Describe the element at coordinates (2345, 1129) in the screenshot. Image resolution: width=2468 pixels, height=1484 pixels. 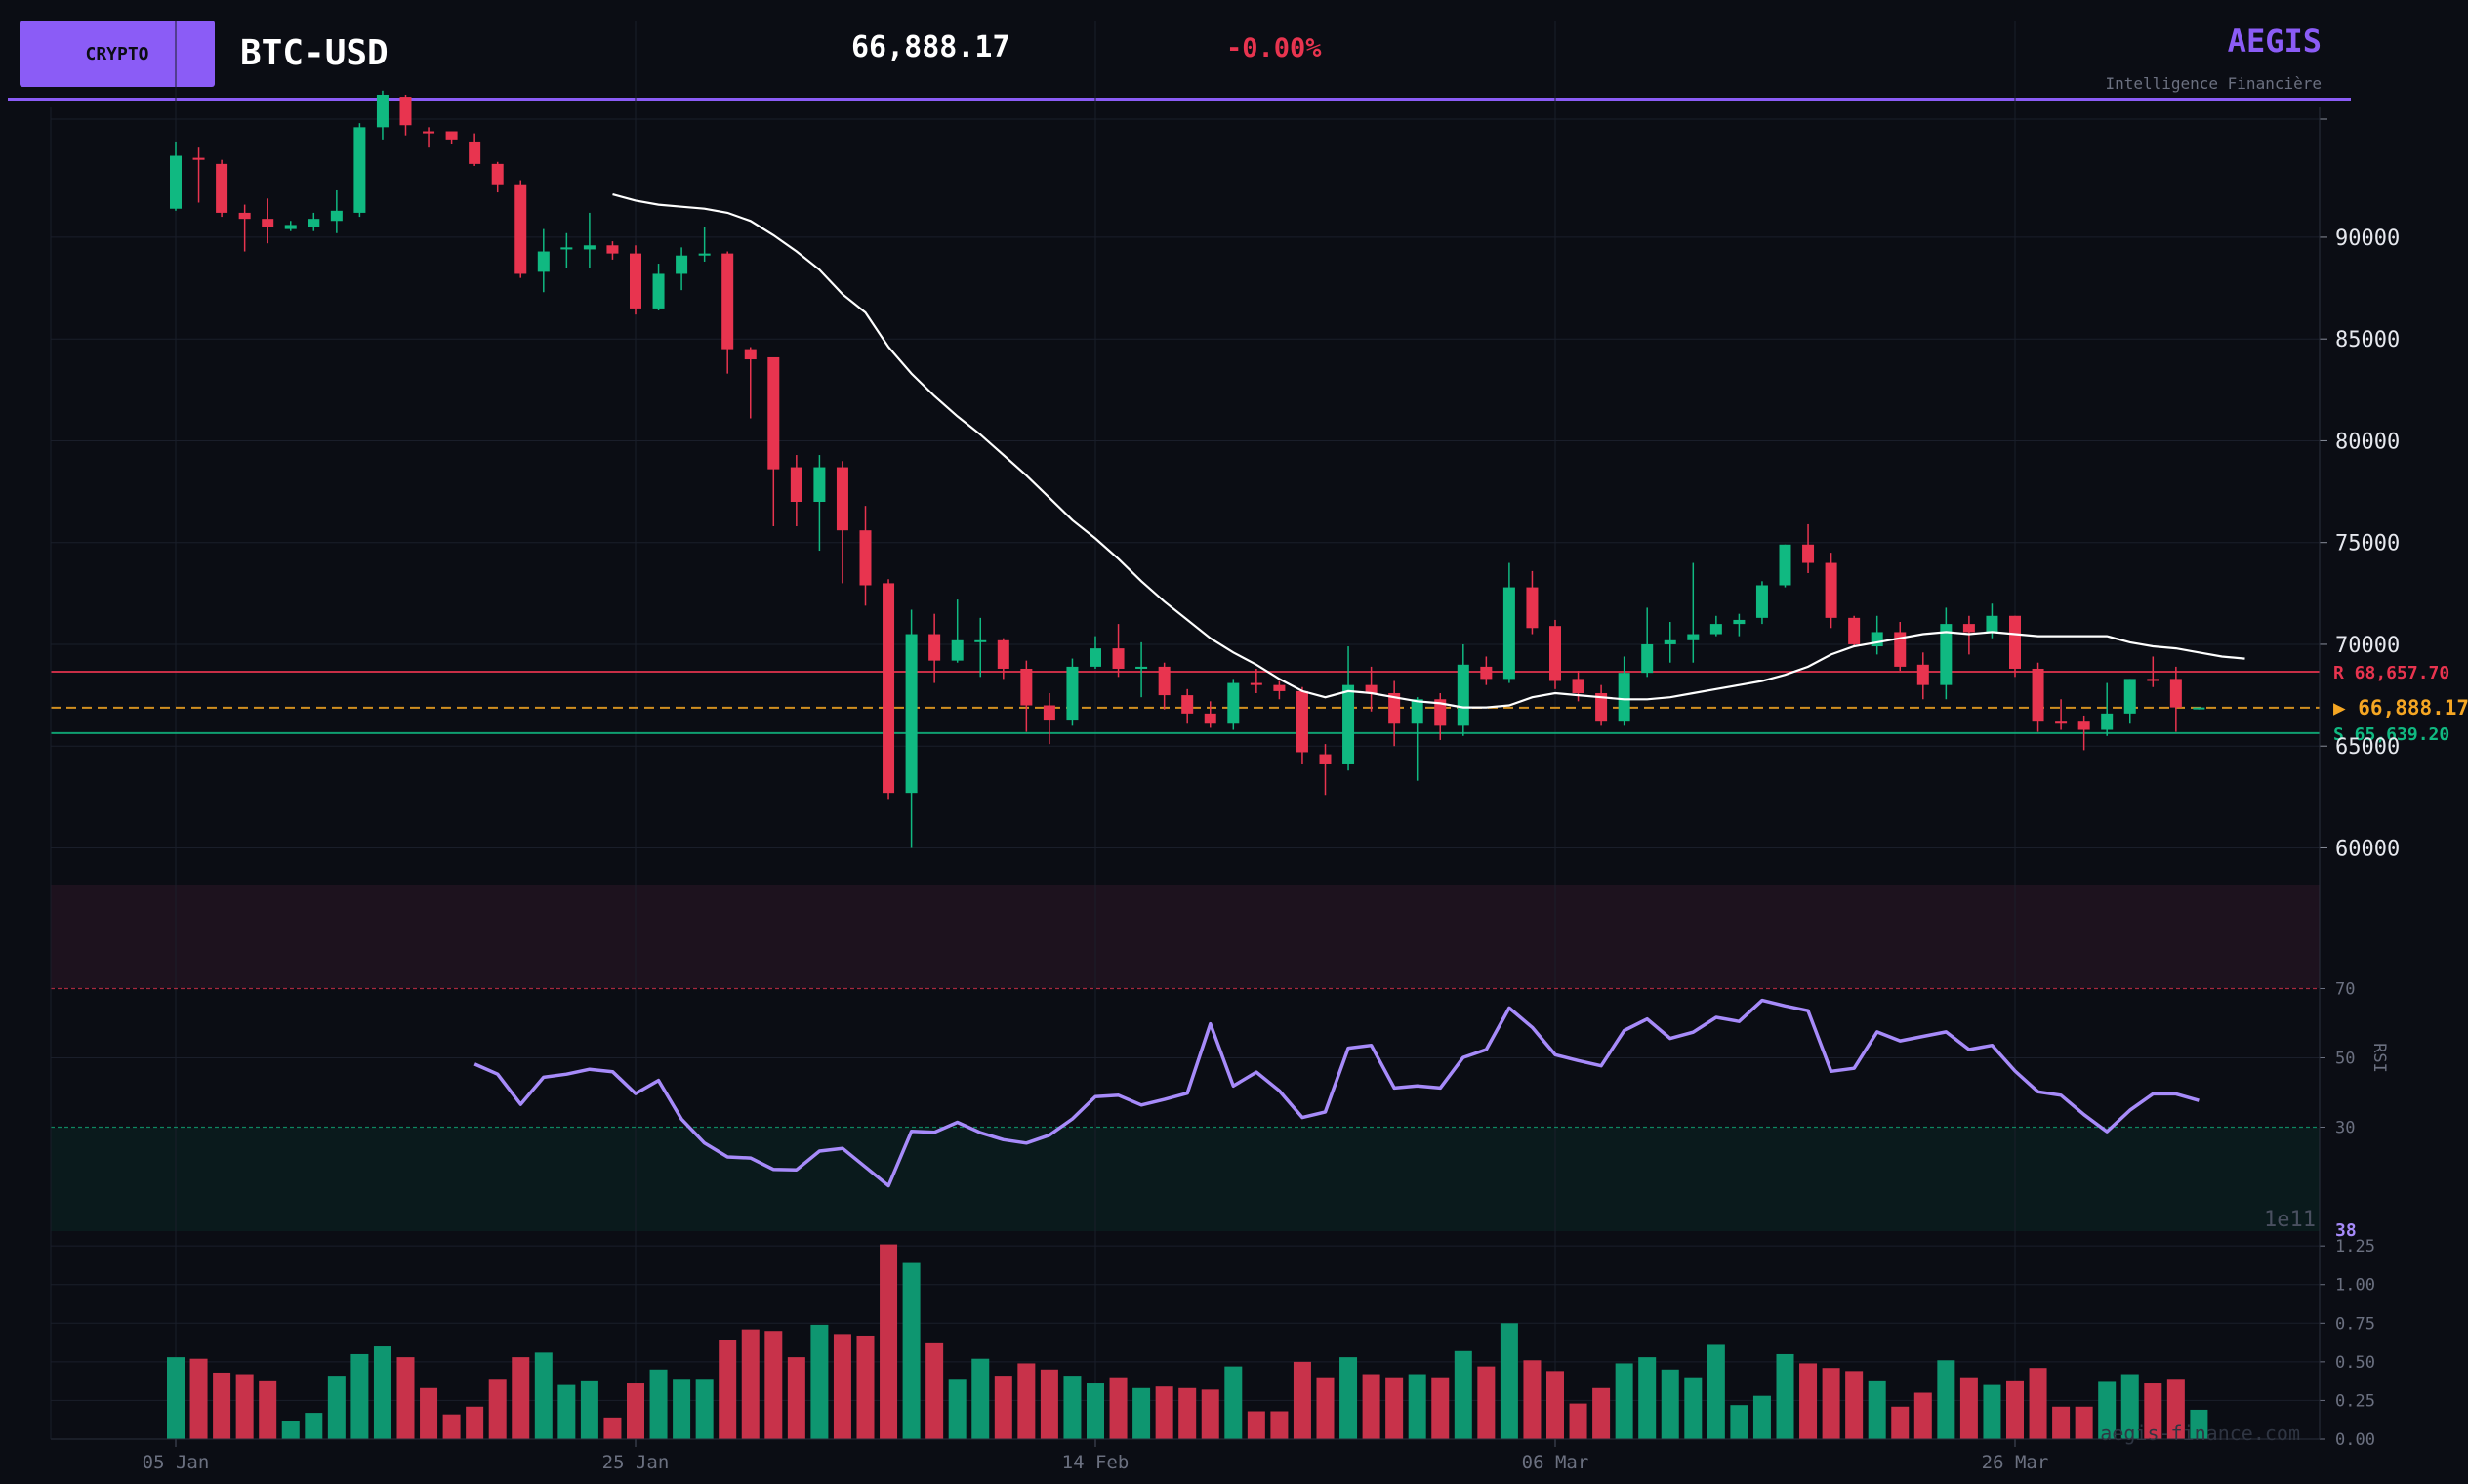
I see `rsi-tick-label: 30` at that location.